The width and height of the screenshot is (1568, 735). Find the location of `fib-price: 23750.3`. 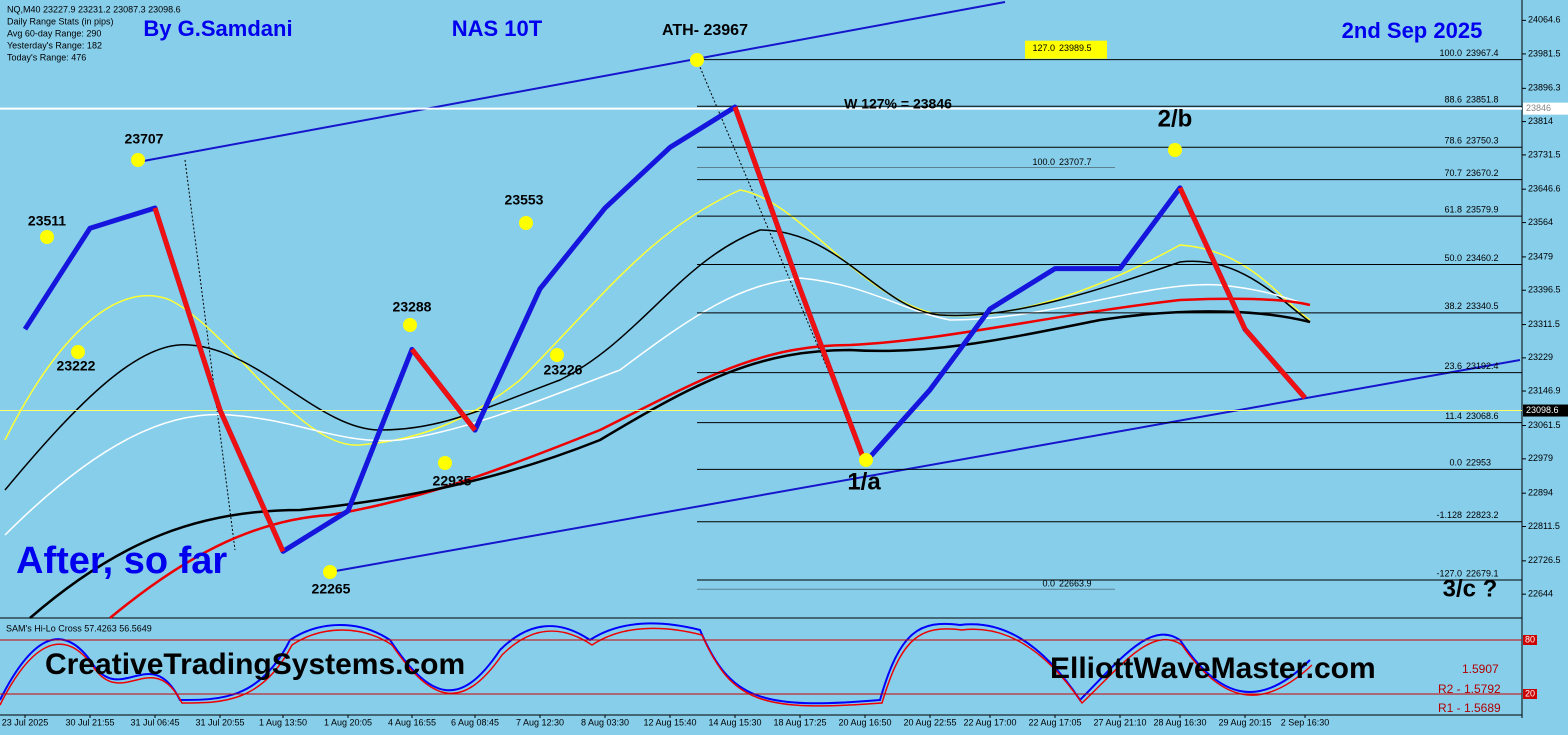

fib-price: 23750.3 is located at coordinates (1482, 141).